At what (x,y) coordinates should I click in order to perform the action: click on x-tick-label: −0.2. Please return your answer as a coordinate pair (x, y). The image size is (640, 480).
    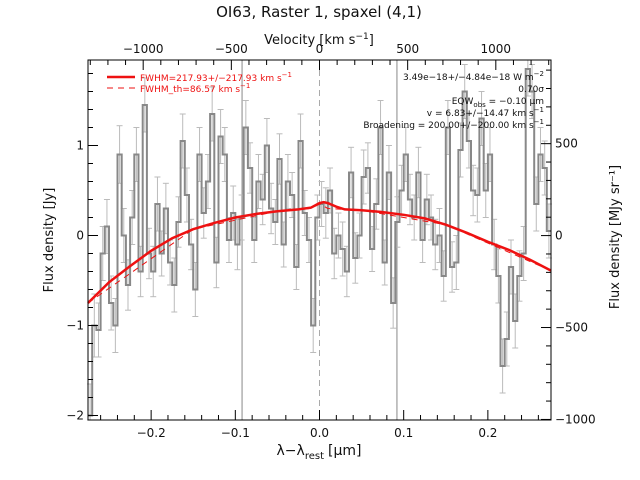
    Looking at the image, I should click on (151, 433).